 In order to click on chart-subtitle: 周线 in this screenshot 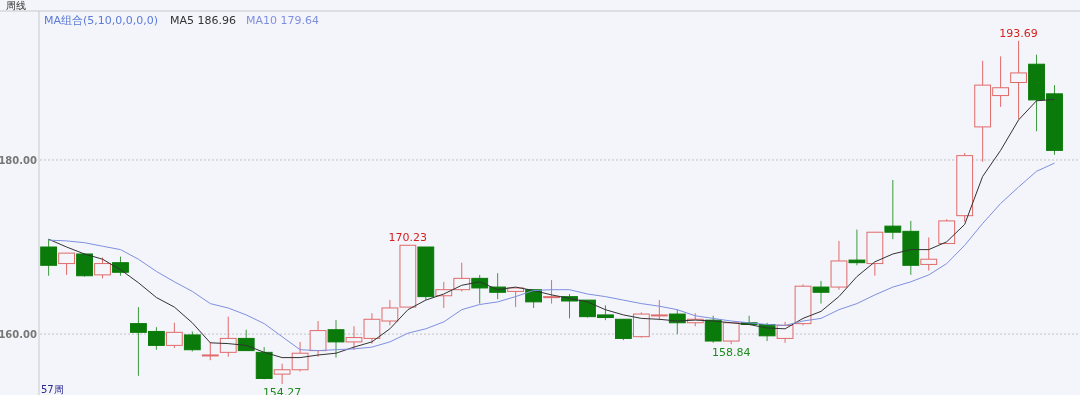, I will do `click(16, 5)`.